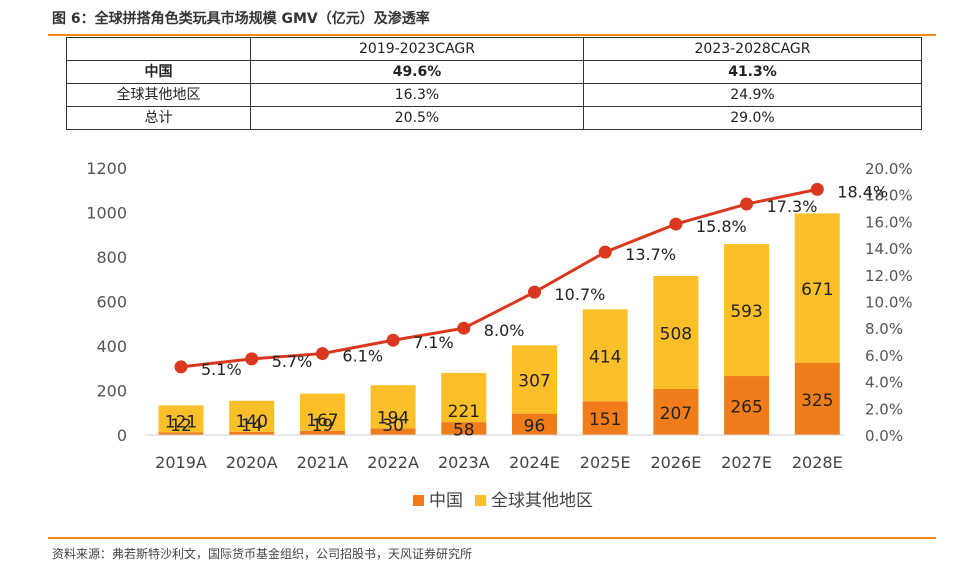  What do you see at coordinates (534, 381) in the screenshot?
I see `data-label-rest-of-world: 307` at bounding box center [534, 381].